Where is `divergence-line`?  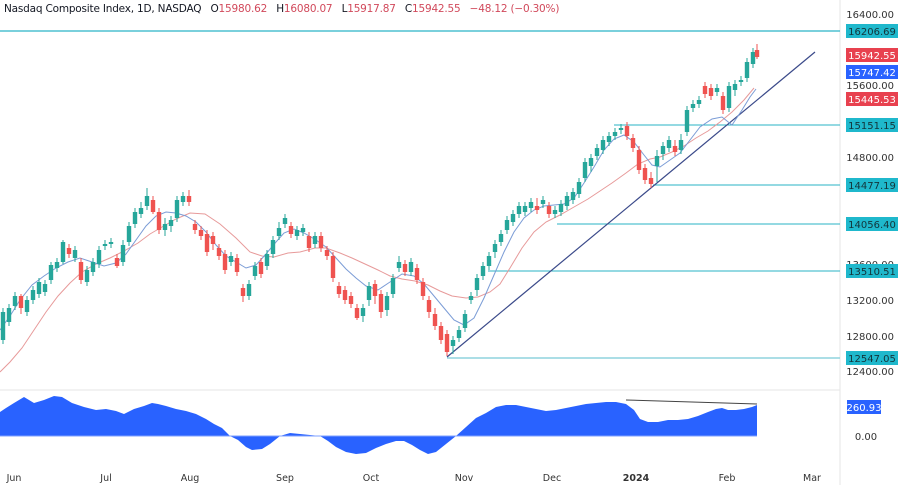 divergence-line is located at coordinates (691, 402).